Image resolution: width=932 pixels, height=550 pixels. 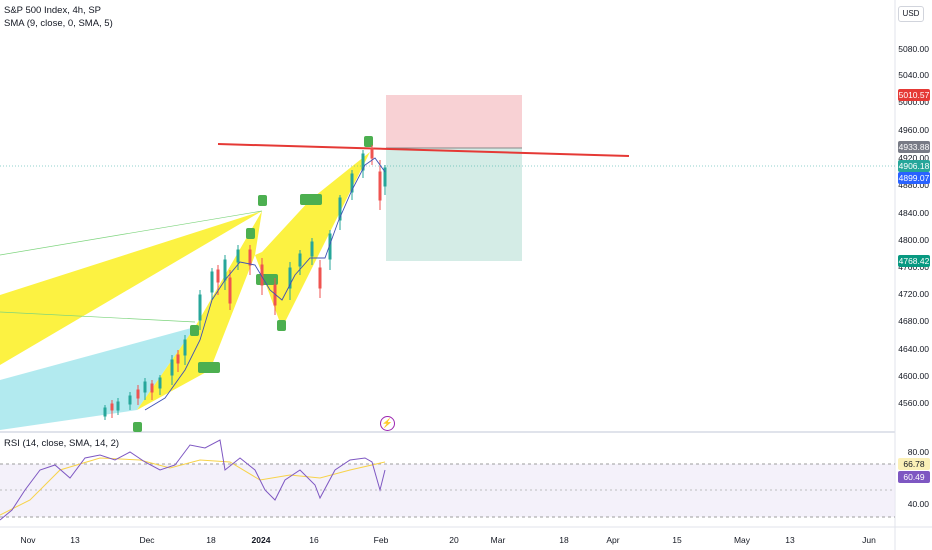 What do you see at coordinates (913, 130) in the screenshot?
I see `price-tick: 4960.00` at bounding box center [913, 130].